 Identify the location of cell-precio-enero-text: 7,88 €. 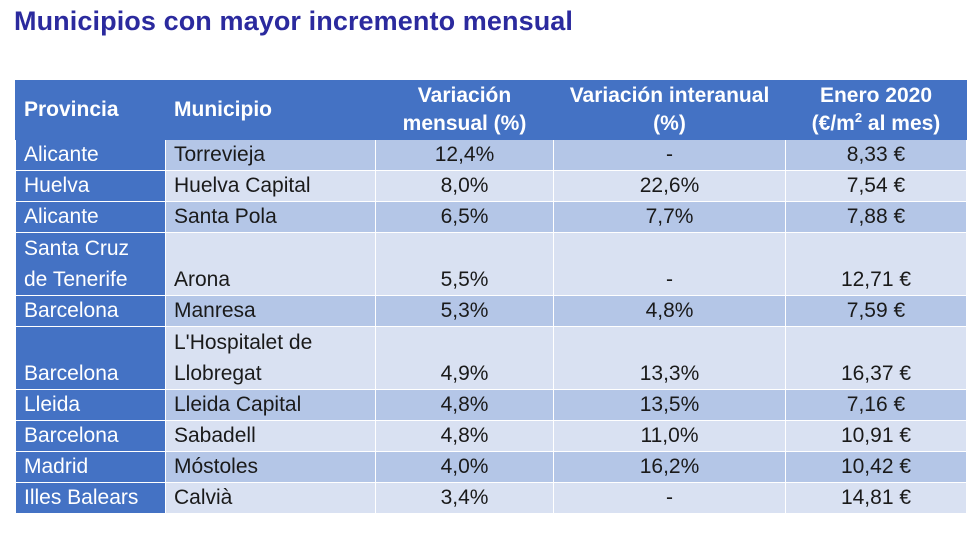
(876, 216).